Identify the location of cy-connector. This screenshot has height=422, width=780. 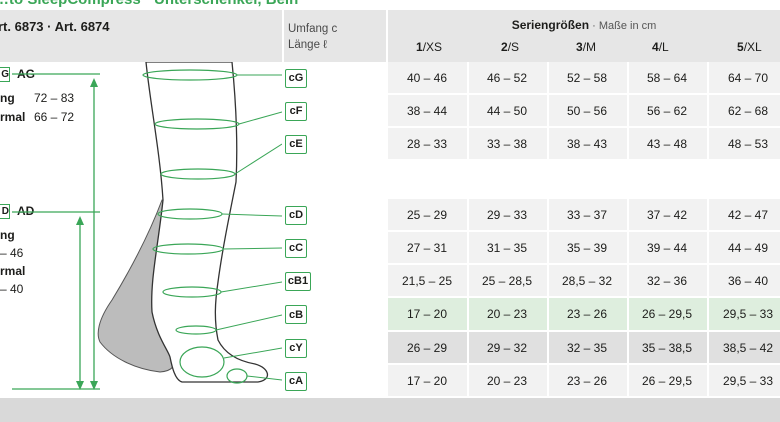
(252, 353).